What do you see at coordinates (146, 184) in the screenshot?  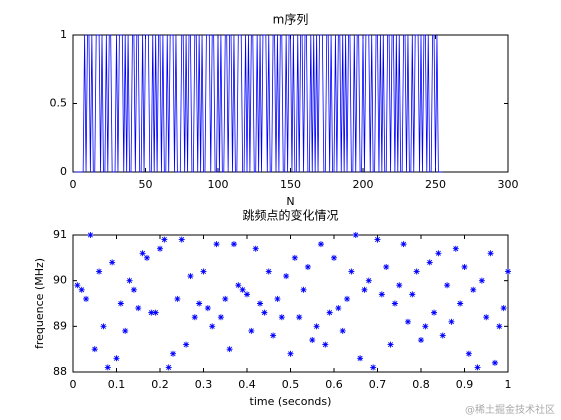 I see `x-tick-label: 50` at bounding box center [146, 184].